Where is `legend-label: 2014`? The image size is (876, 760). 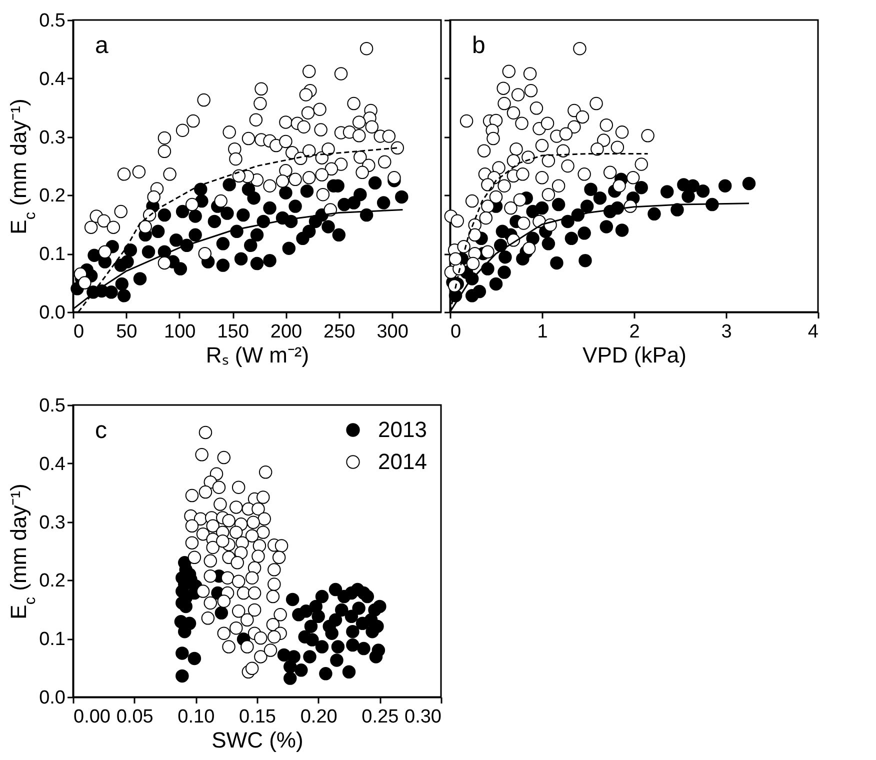
legend-label: 2014 is located at coordinates (402, 461).